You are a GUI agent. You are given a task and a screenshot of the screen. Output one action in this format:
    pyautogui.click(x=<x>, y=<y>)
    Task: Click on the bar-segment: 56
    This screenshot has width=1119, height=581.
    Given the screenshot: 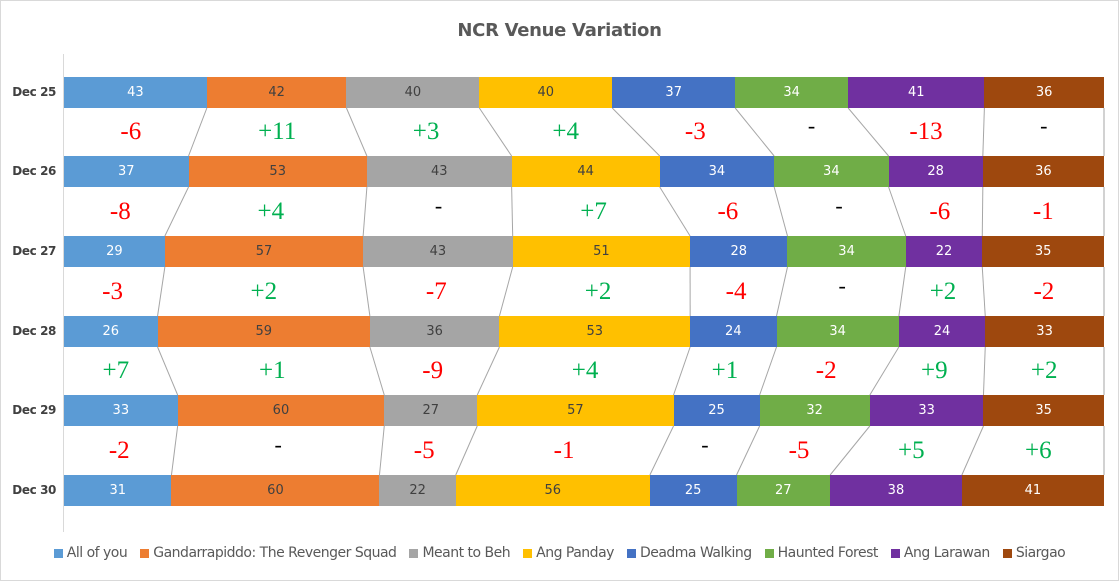 What is the action you would take?
    pyautogui.click(x=552, y=490)
    